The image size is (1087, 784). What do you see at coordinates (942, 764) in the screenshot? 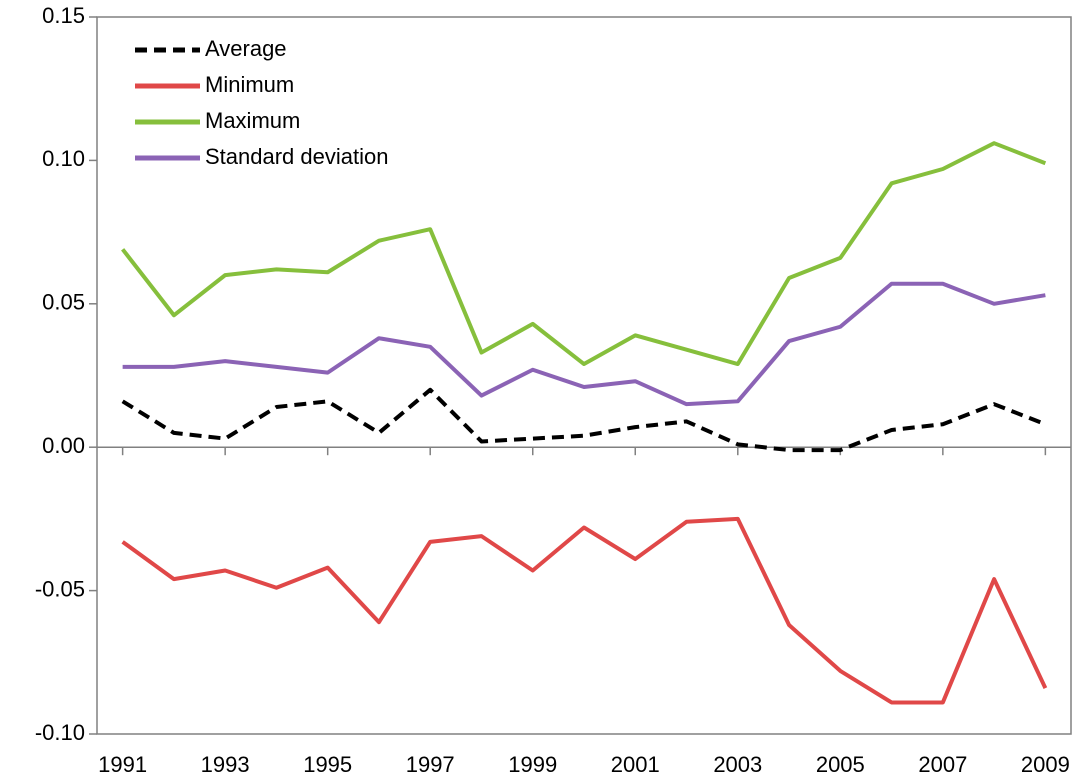
I see `x-tick-label: 2007` at bounding box center [942, 764].